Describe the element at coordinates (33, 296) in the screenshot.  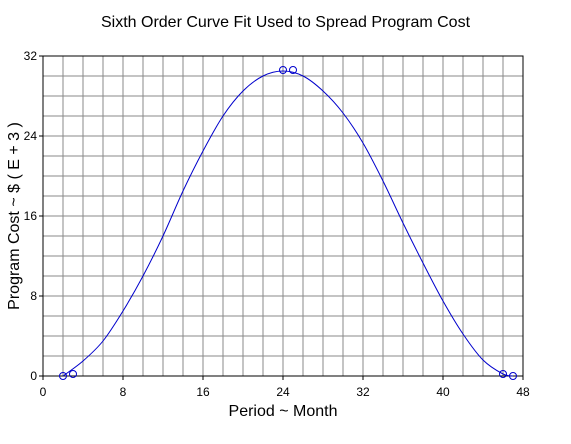
I see `y-tick-label: 8` at that location.